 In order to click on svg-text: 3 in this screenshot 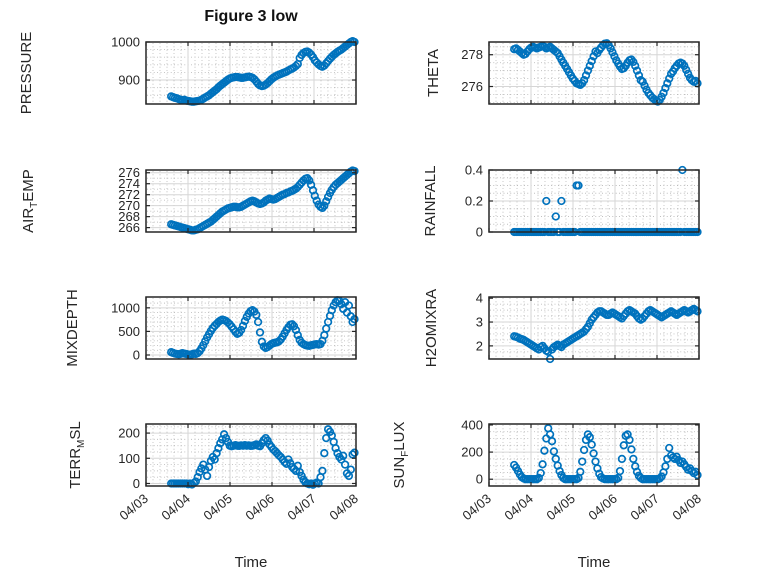, I will do `click(479, 322)`.